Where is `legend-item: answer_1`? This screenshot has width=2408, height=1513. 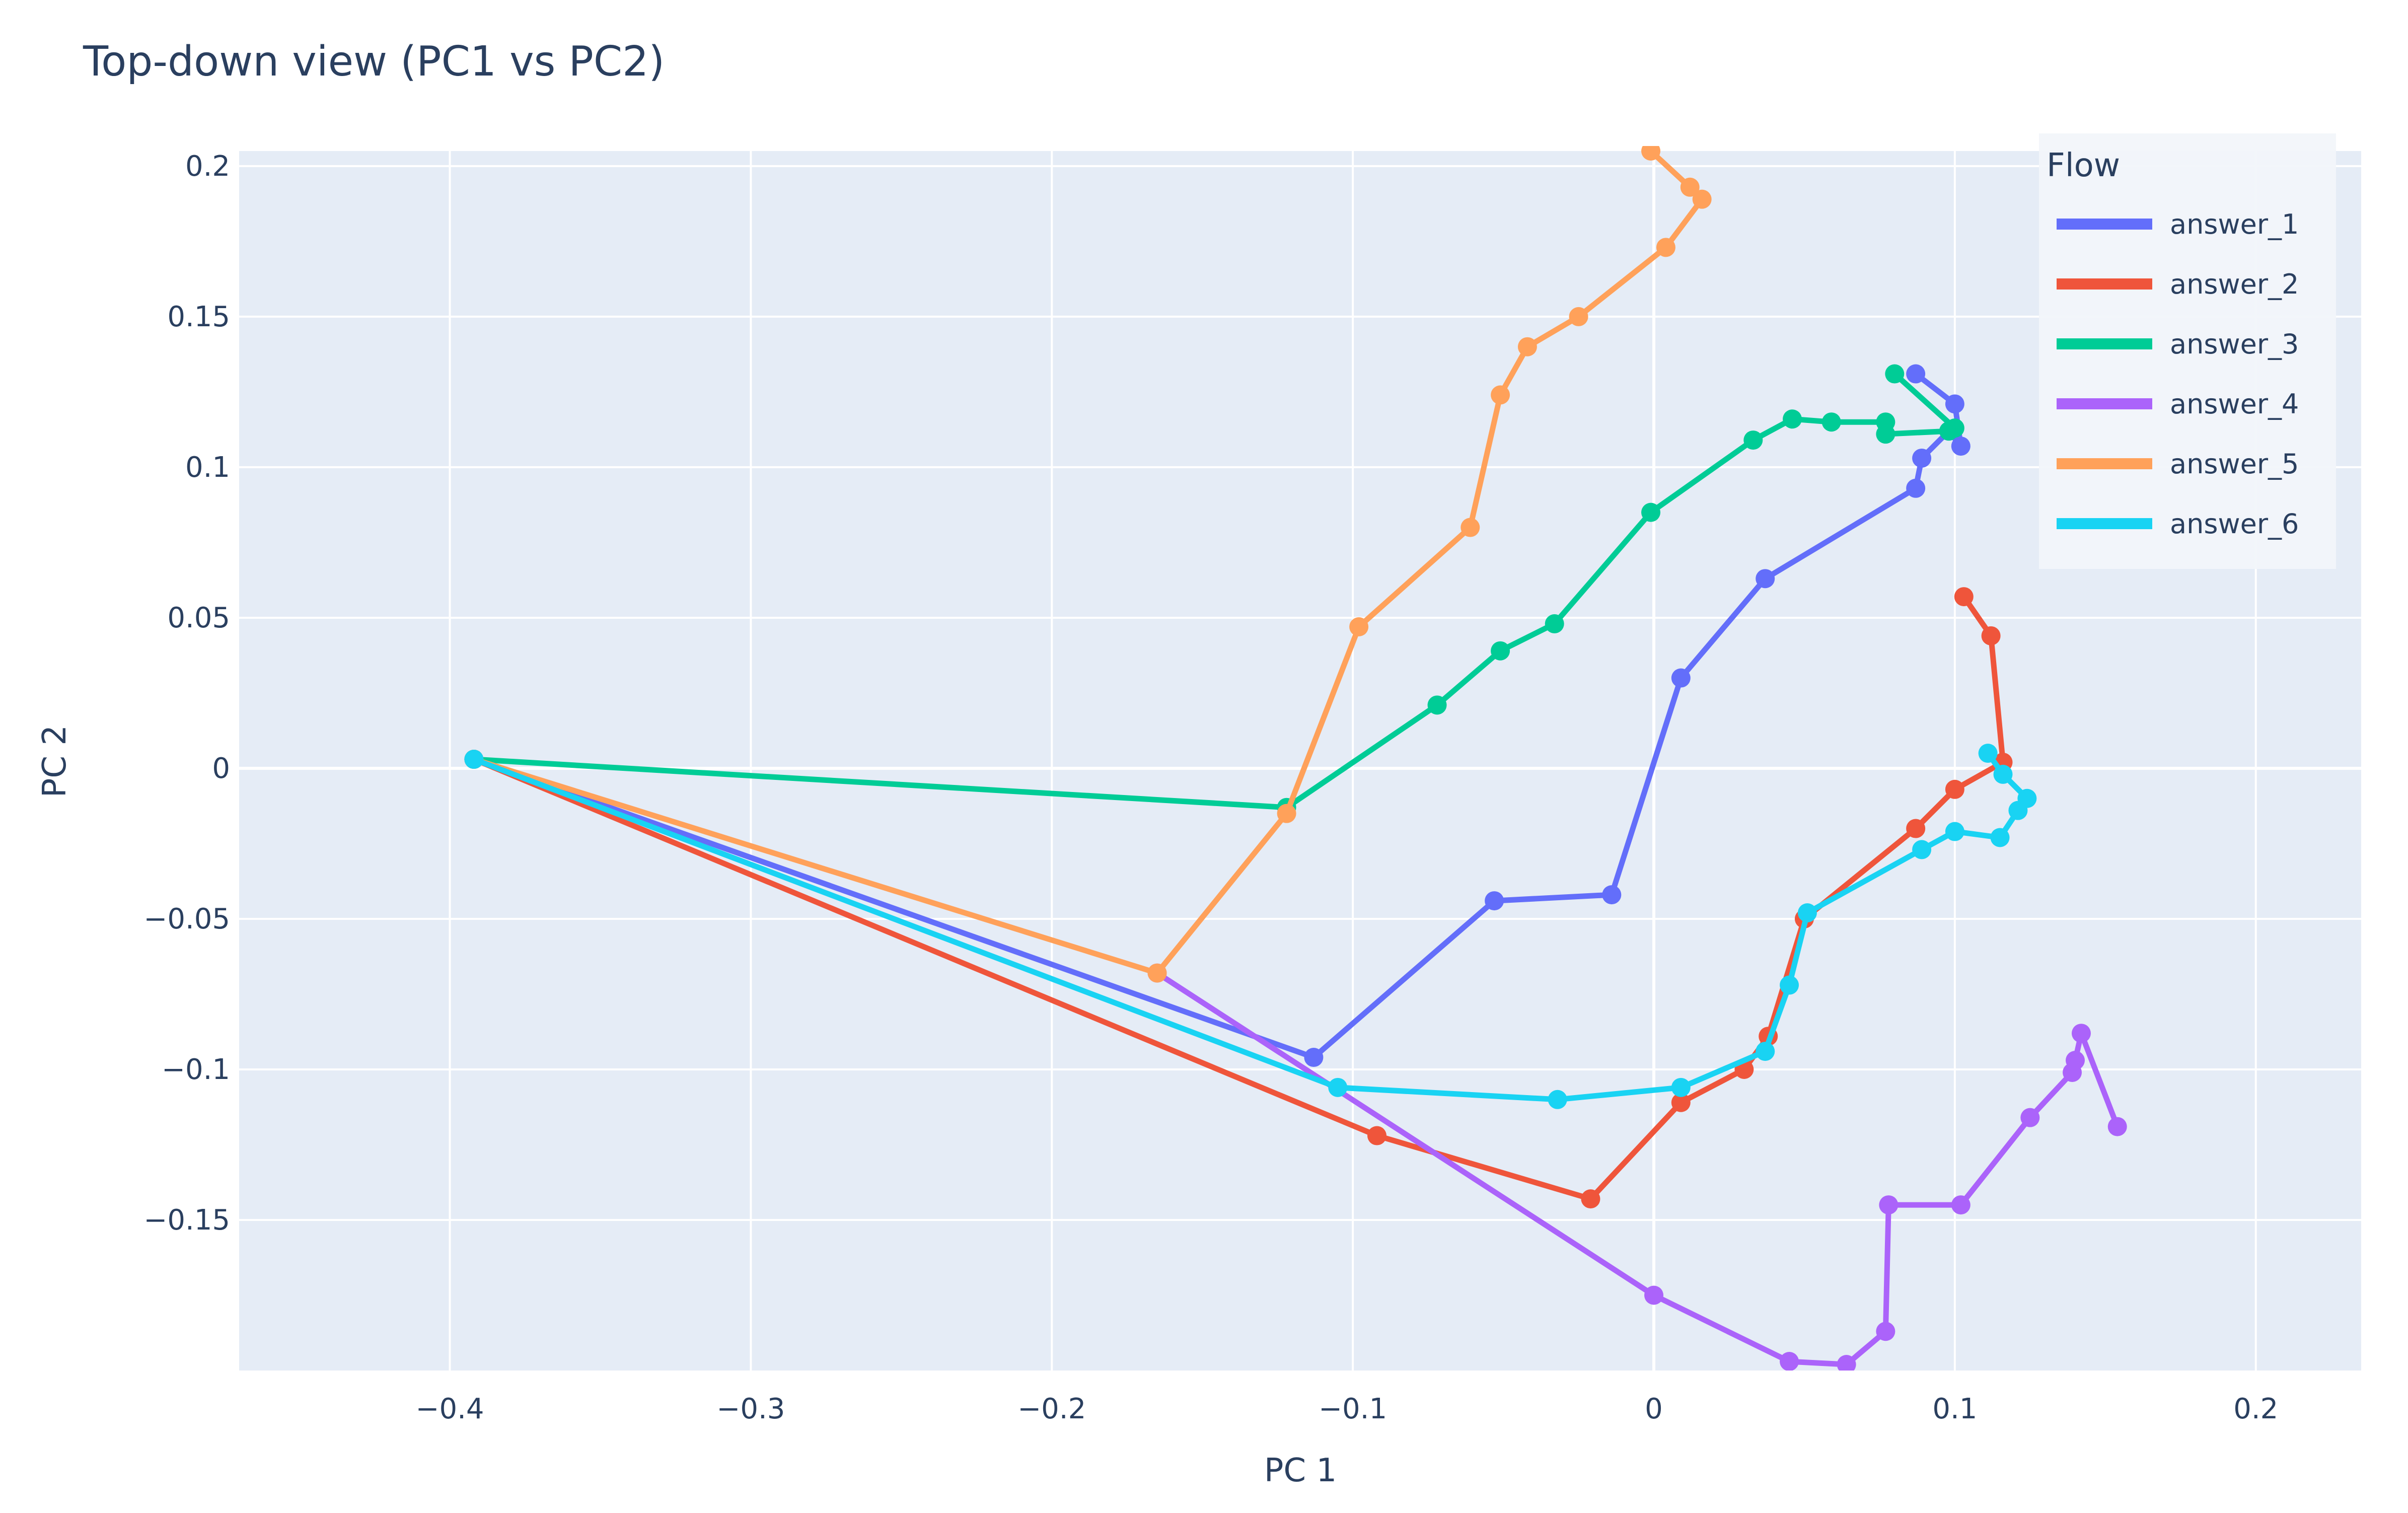
legend-item: answer_1 is located at coordinates (2178, 224).